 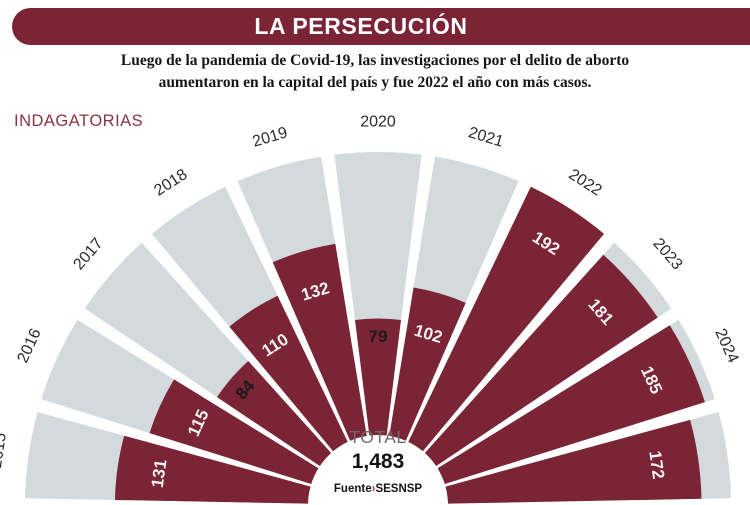 I want to click on source-prefix: Fuente, so click(x=353, y=489).